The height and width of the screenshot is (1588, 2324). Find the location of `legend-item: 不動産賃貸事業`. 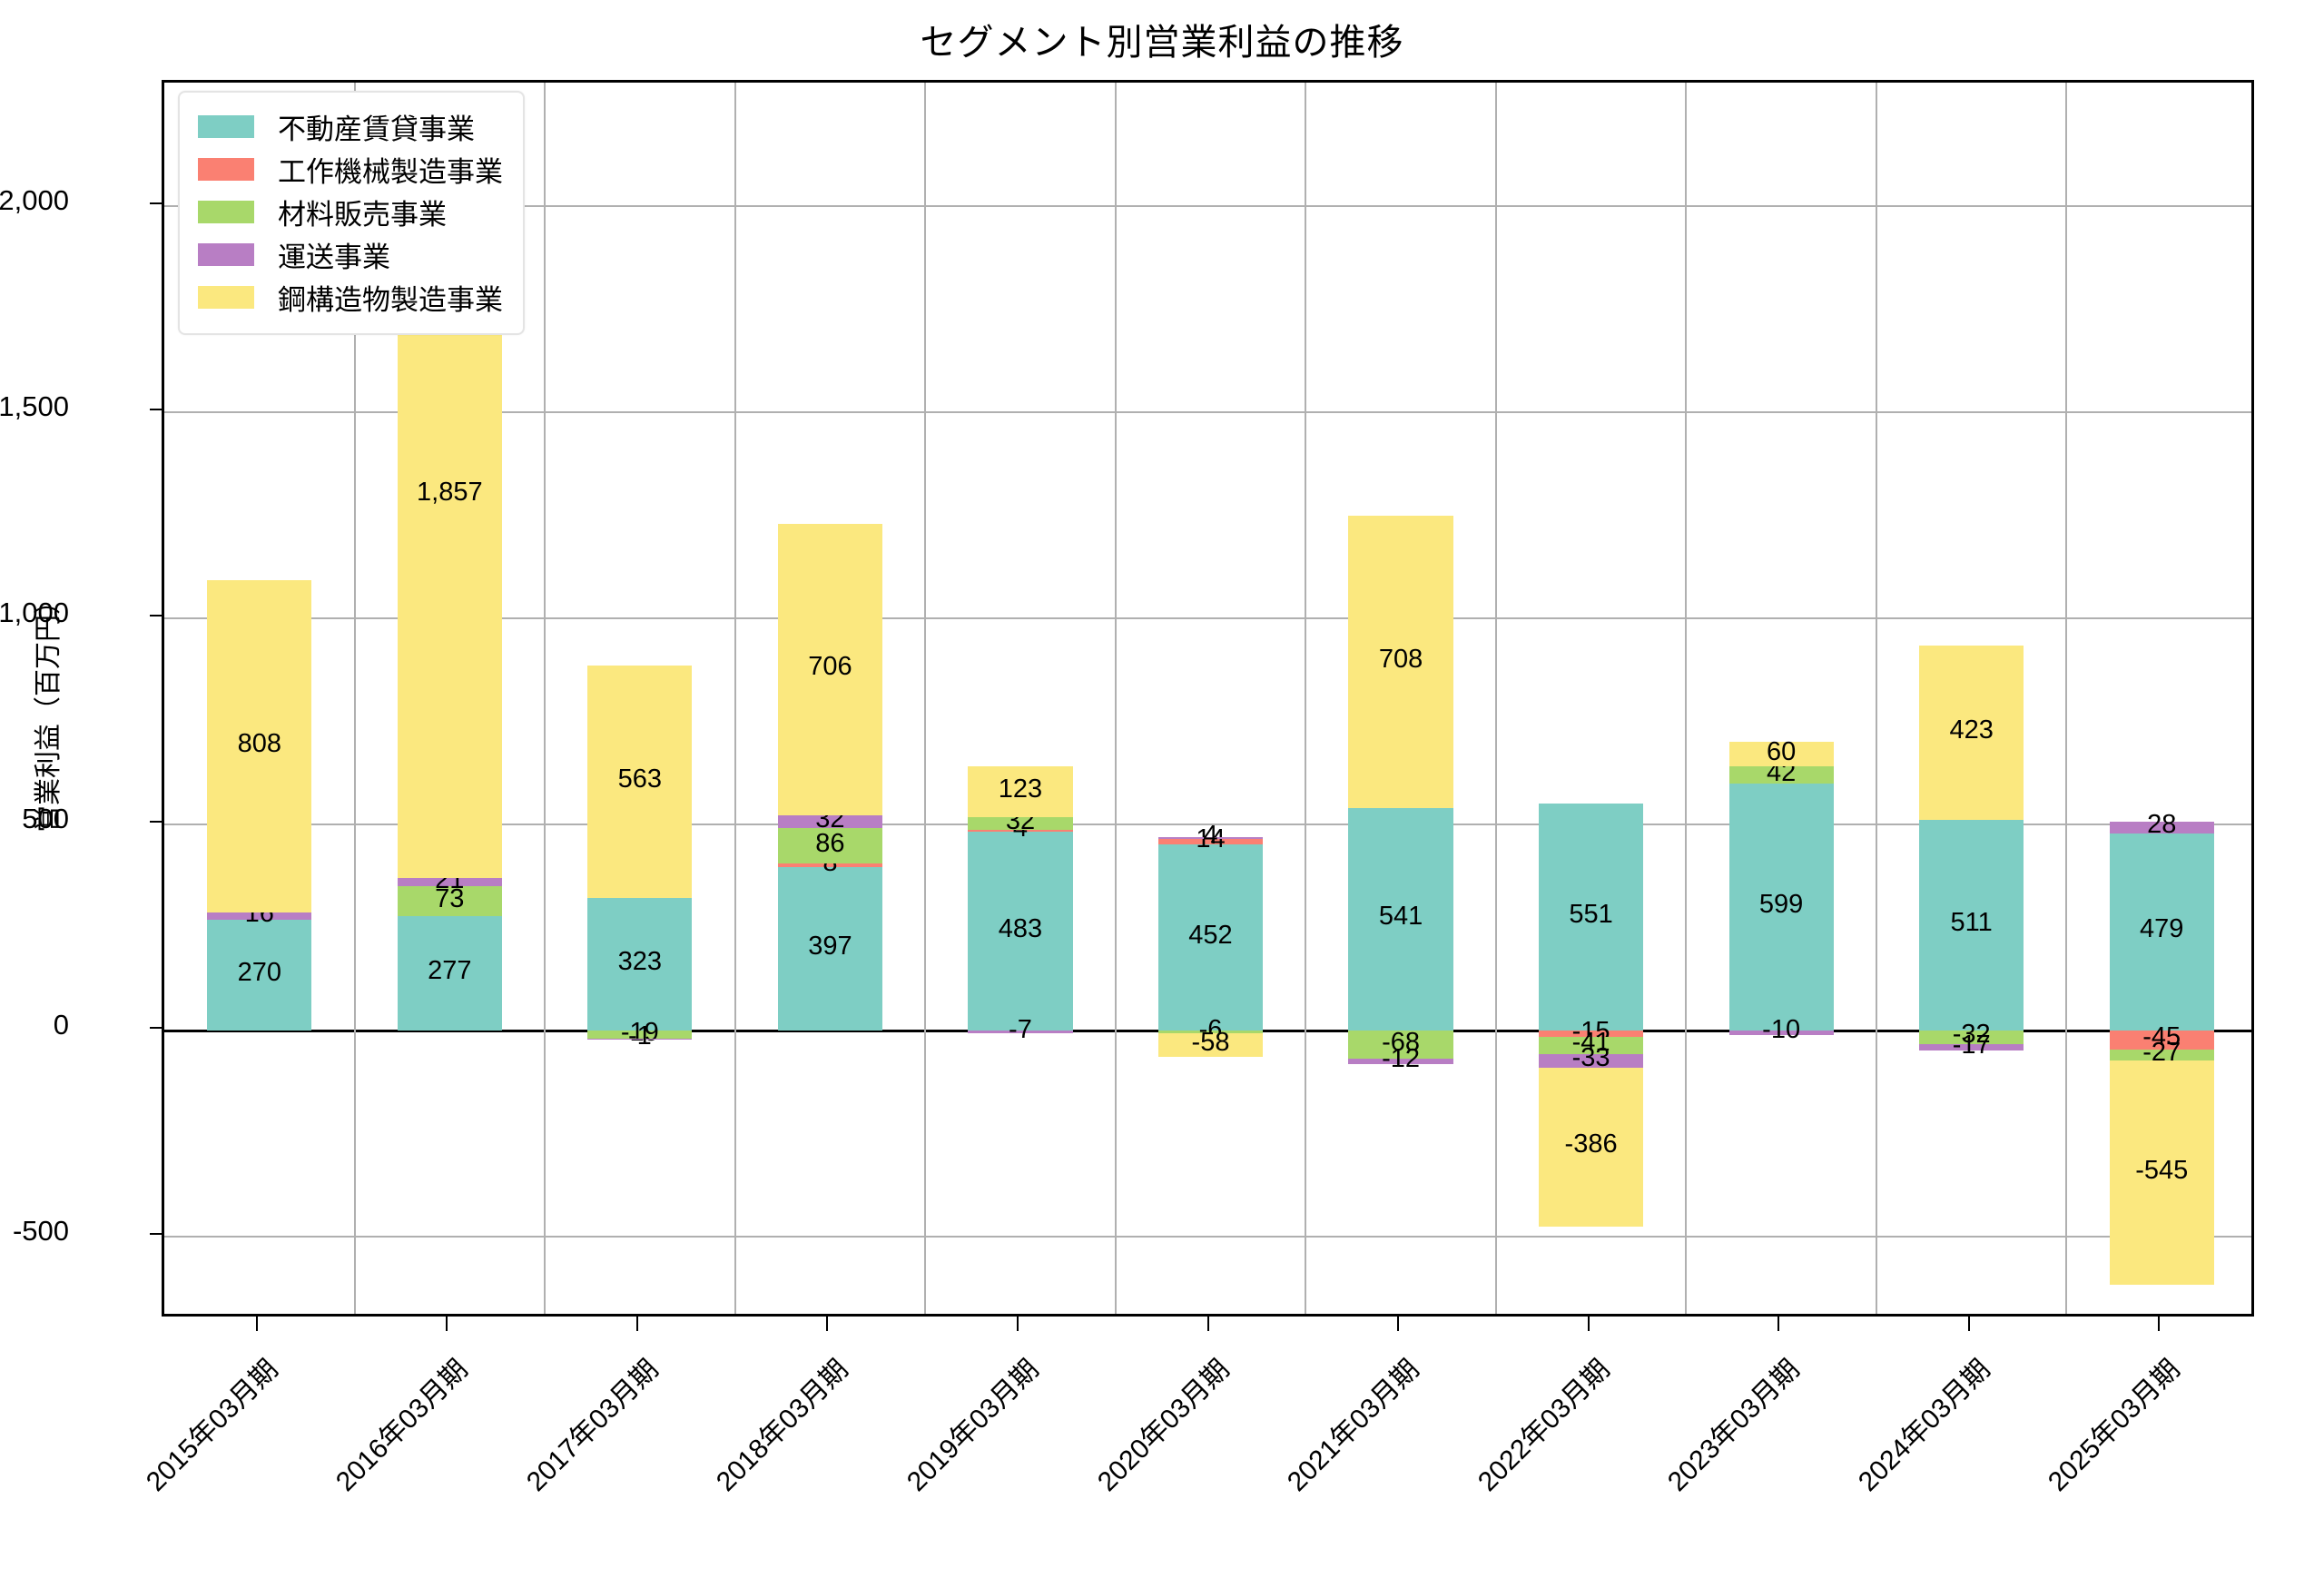

legend-item: 不動産賃貸事業 is located at coordinates (350, 126).